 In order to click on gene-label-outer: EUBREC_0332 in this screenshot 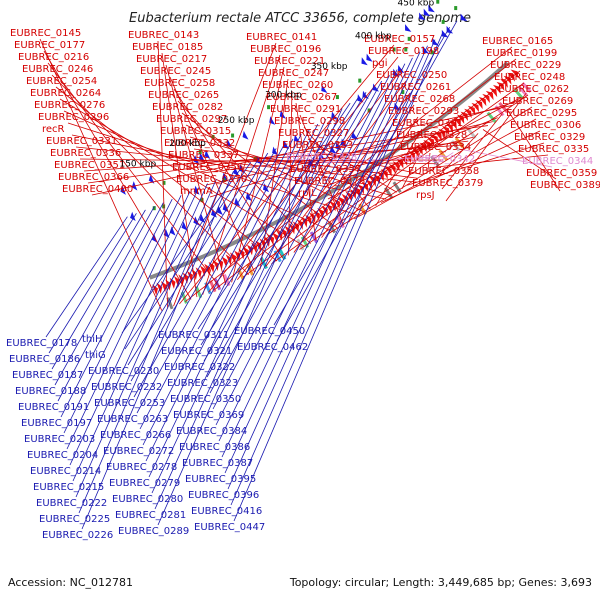, I will do `click(199, 143)`.